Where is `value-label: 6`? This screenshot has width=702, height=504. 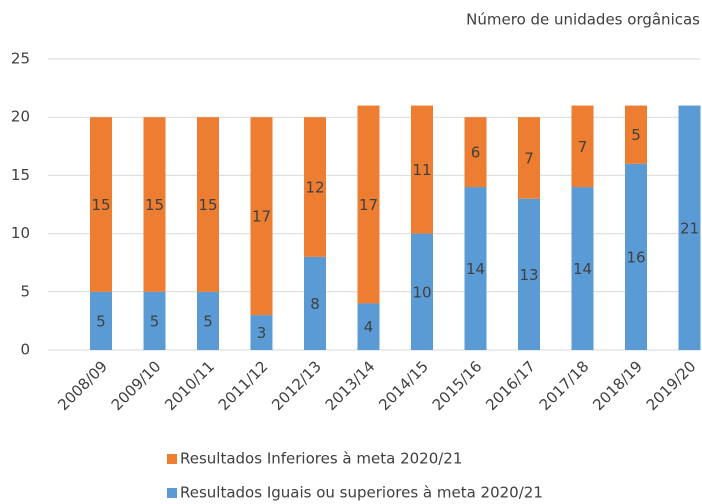 value-label: 6 is located at coordinates (476, 153).